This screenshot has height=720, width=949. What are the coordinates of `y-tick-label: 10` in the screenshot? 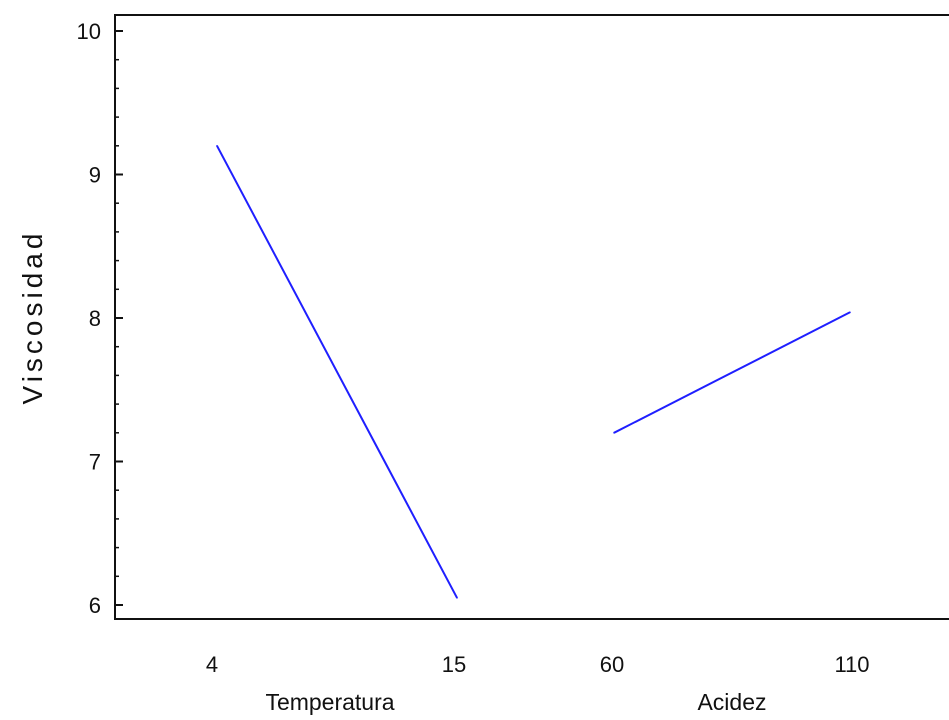 It's located at (89, 31).